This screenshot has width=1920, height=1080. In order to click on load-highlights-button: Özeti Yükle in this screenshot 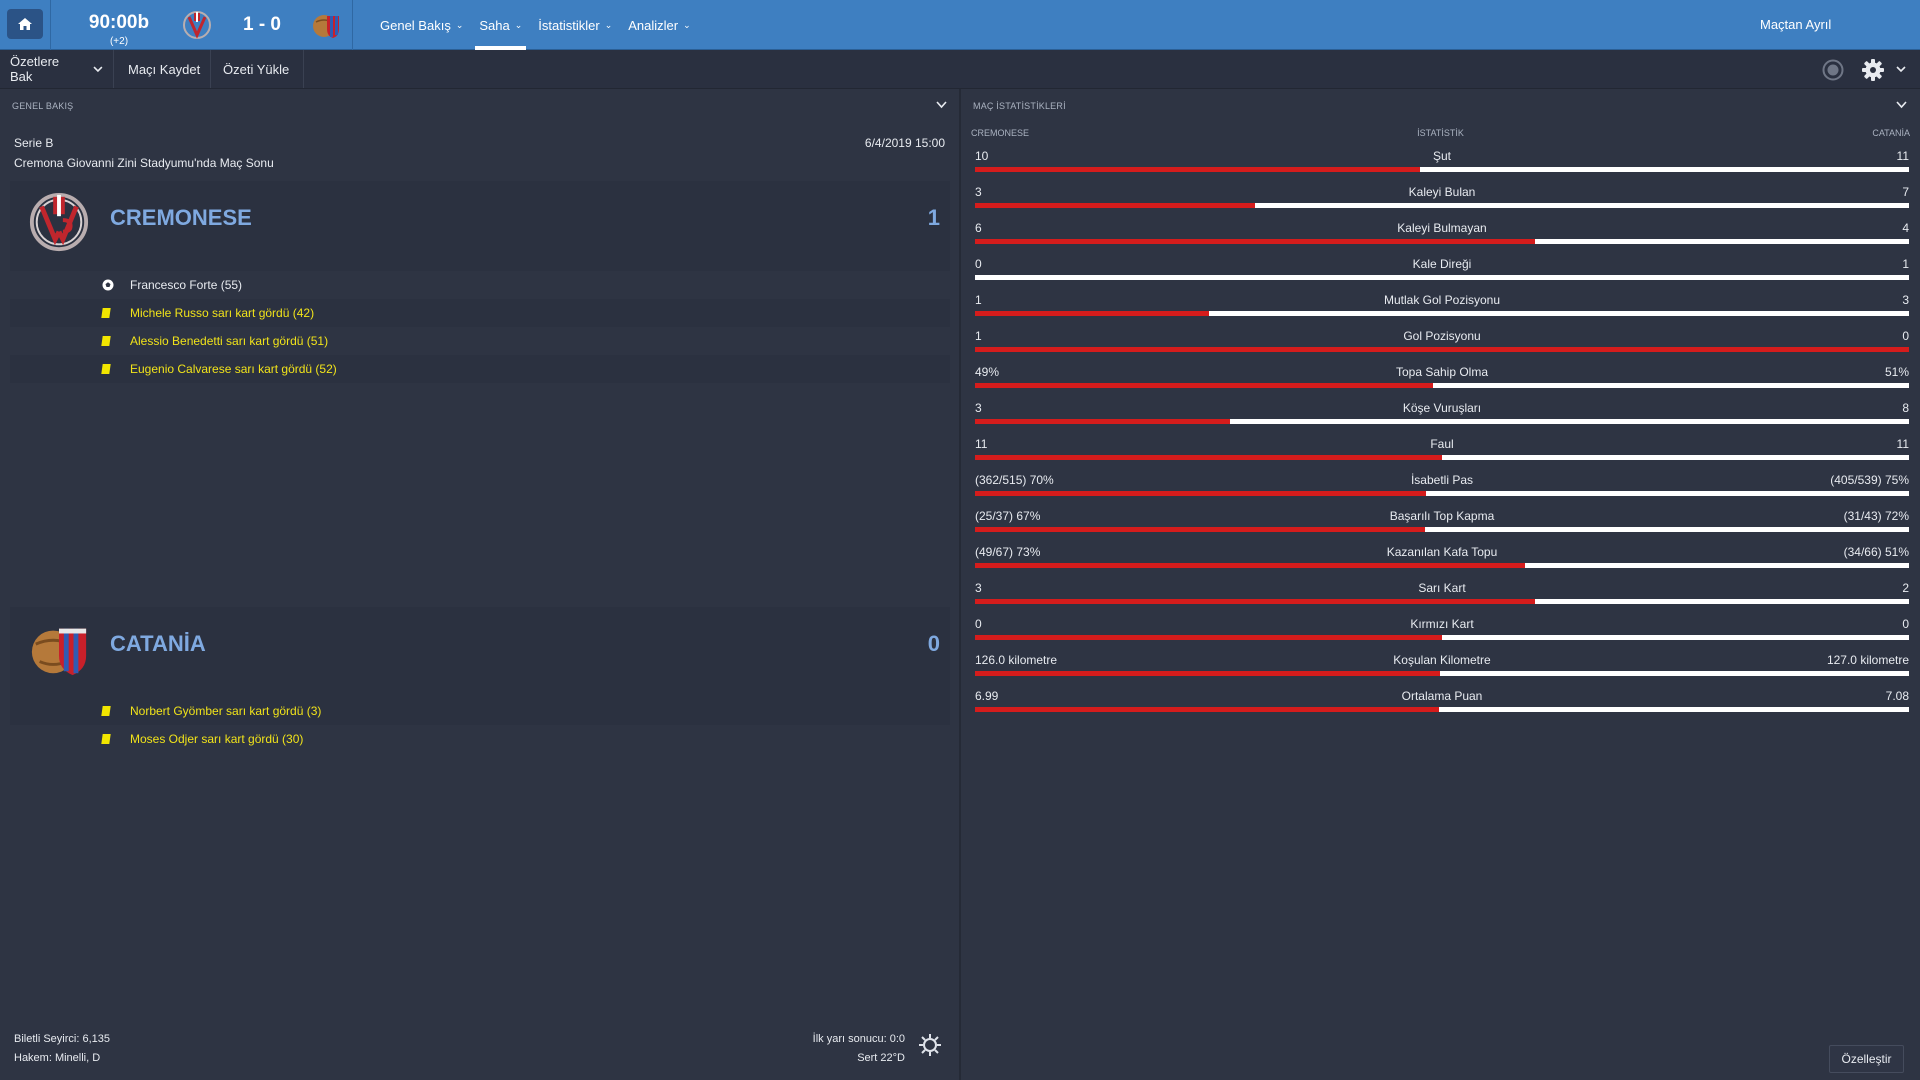, I will do `click(259, 69)`.